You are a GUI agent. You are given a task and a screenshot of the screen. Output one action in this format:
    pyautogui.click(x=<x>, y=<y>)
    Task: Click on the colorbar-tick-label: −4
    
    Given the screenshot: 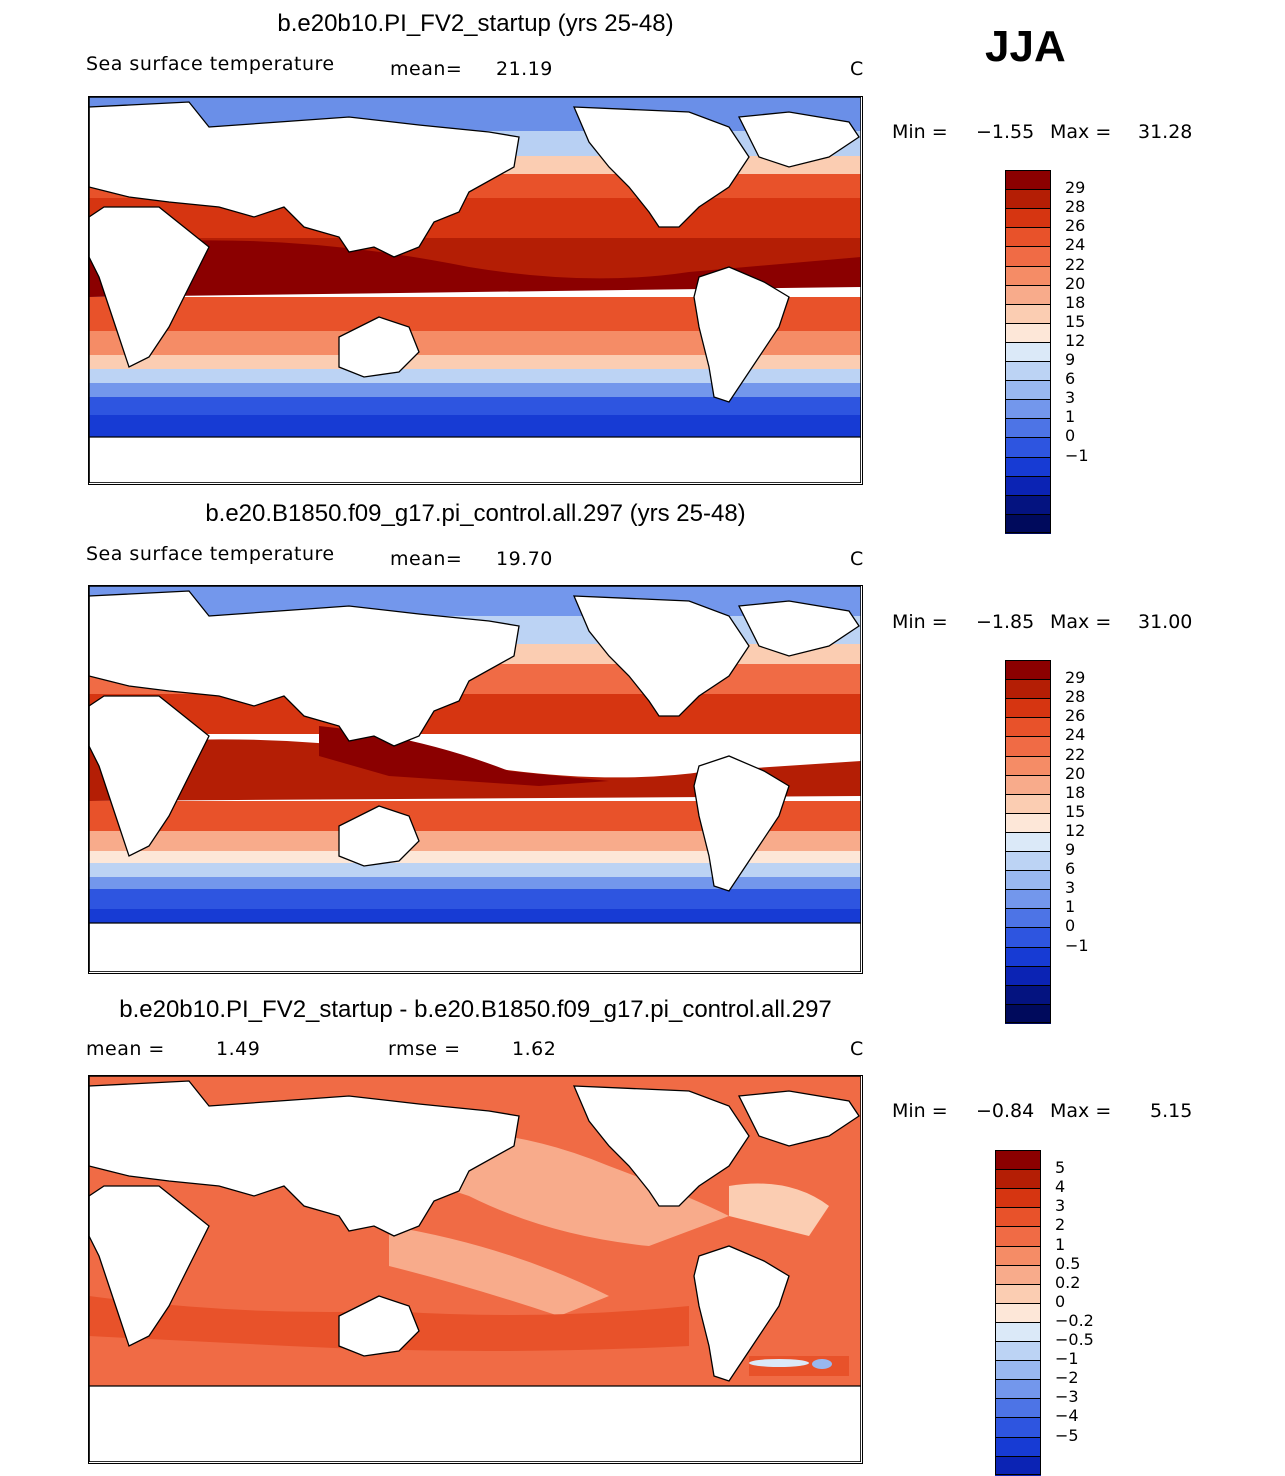 What is the action you would take?
    pyautogui.click(x=1067, y=1416)
    